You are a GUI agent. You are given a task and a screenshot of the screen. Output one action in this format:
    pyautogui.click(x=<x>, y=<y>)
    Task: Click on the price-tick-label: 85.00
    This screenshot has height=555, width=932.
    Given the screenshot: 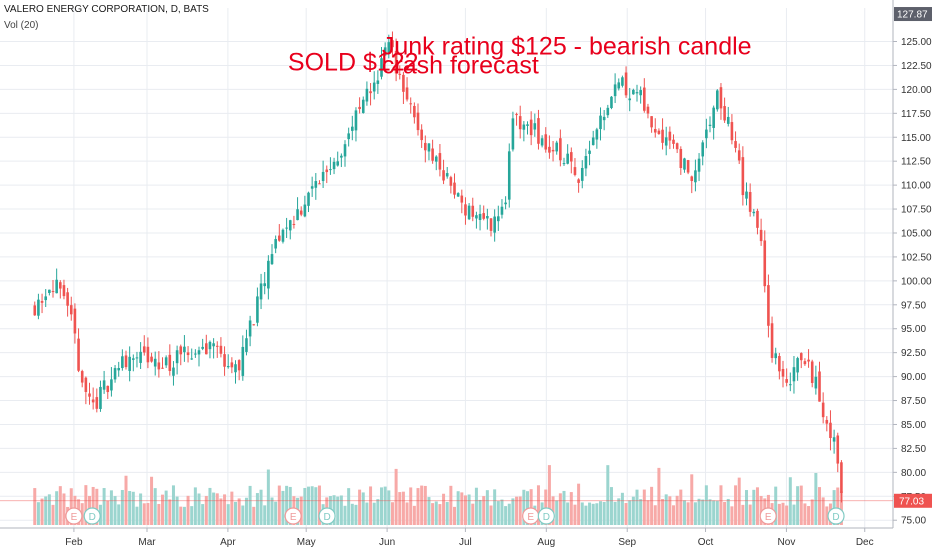 What is the action you would take?
    pyautogui.click(x=913, y=425)
    